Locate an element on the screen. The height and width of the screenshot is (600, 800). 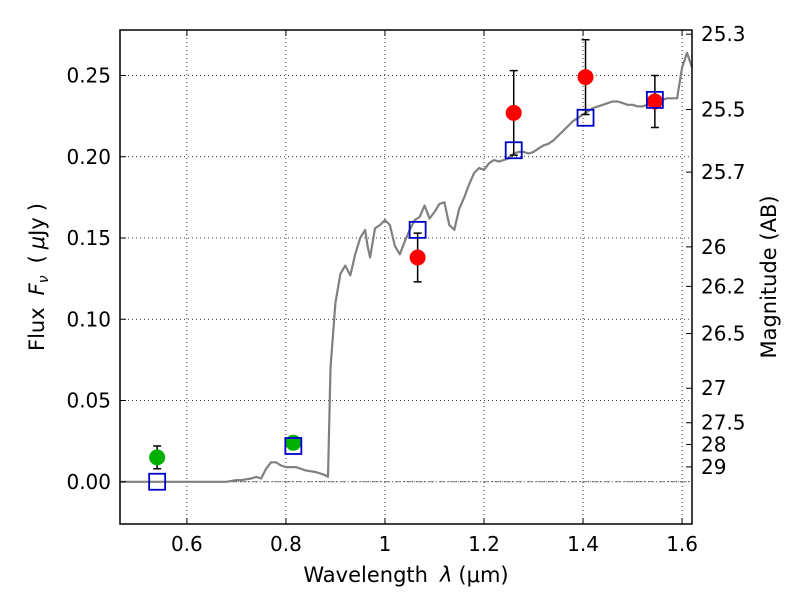
y-tick-label: 0.25 is located at coordinates (88, 76).